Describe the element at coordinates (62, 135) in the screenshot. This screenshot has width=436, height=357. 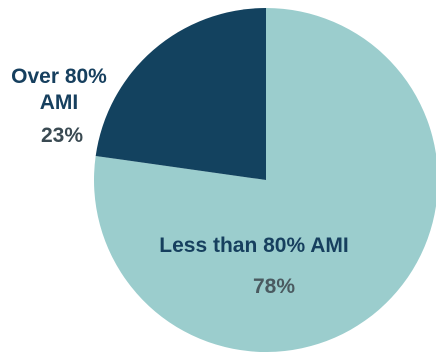
I see `slice-value-label-23: 23%` at that location.